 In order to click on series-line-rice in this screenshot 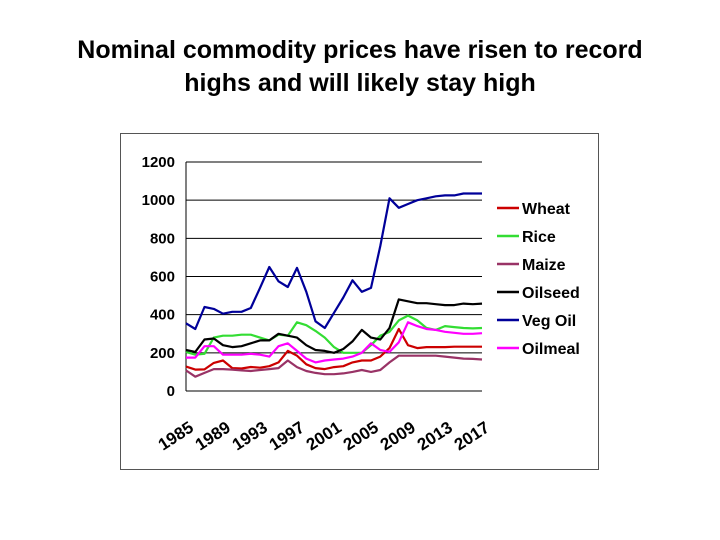, I will do `click(334, 335)`.